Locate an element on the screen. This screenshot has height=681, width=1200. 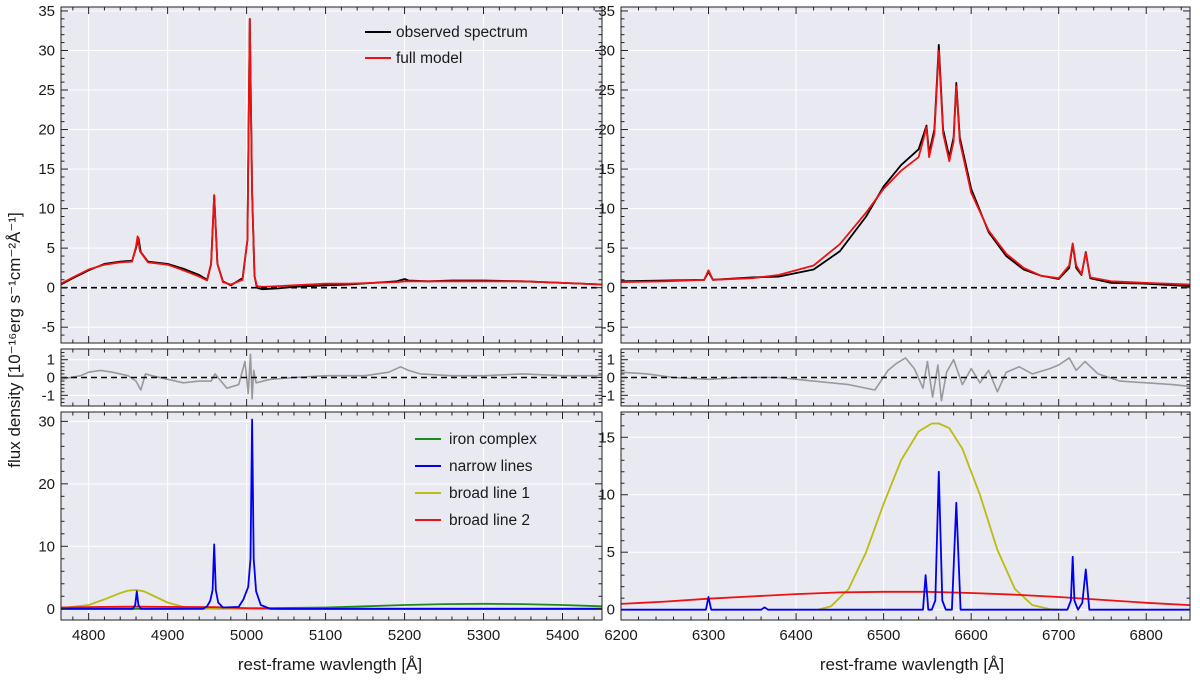
legend-observed-label: observed spectrum is located at coordinates (462, 32).